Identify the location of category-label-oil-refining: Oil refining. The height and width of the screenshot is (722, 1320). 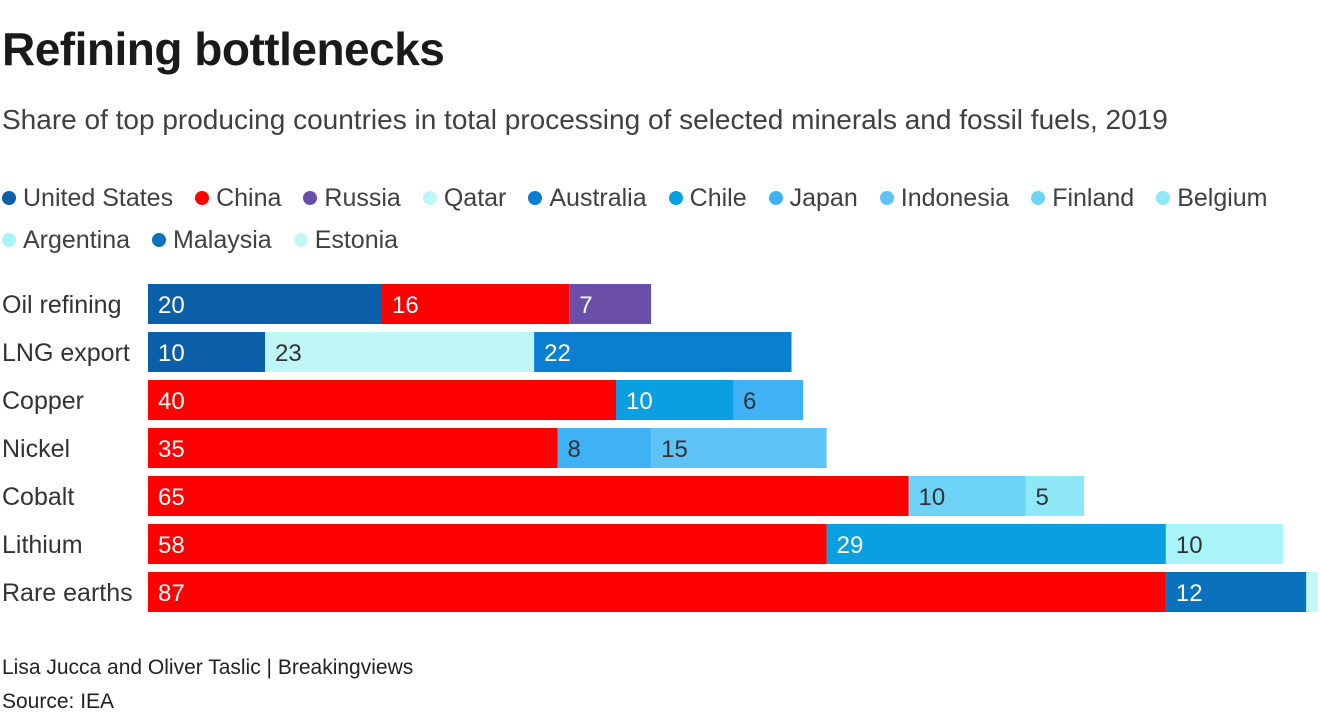
(62, 305).